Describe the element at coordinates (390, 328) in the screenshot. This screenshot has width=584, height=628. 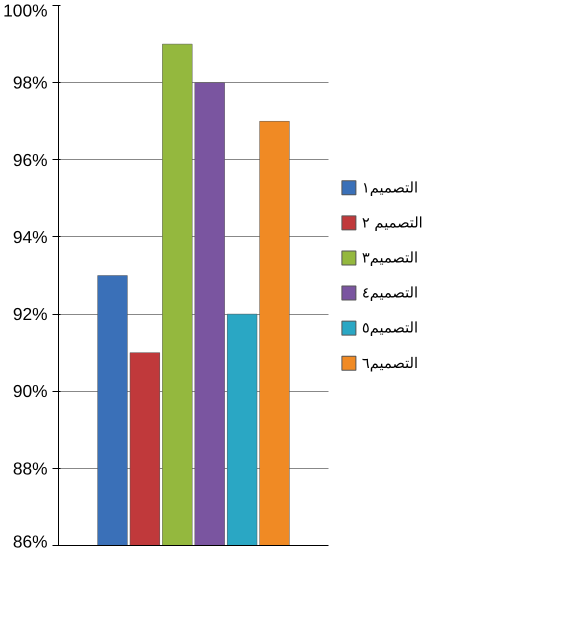
I see `legend-label: التصميم٥` at that location.